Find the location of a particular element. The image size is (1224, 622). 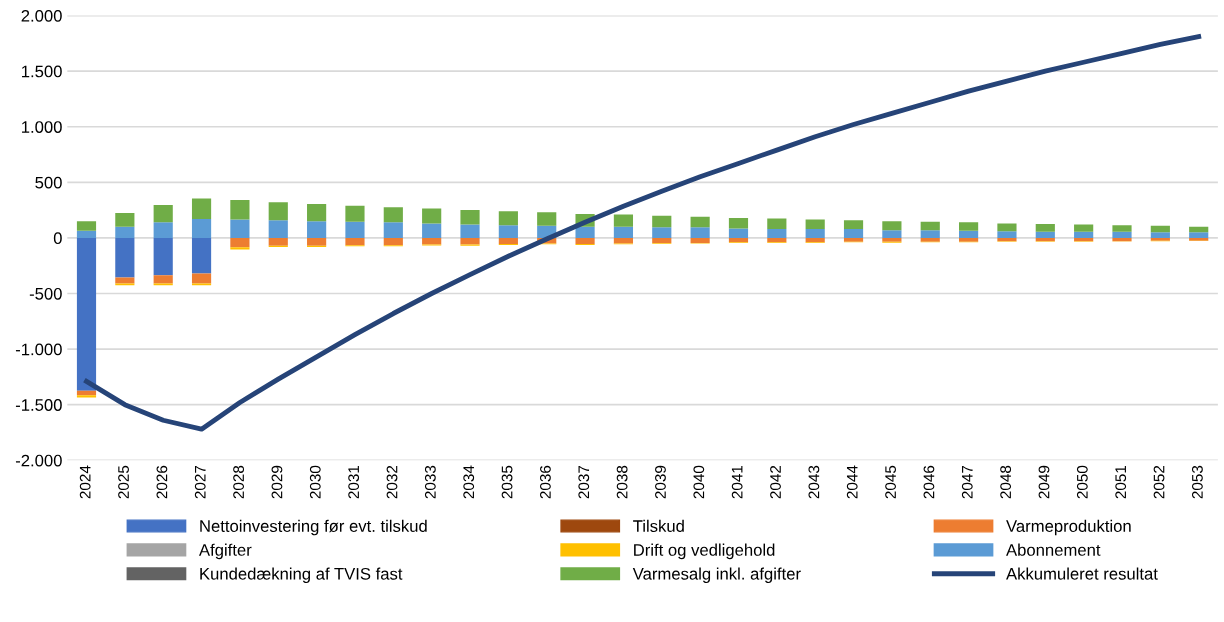

x-tick-label: 2050 is located at coordinates (1082, 482).